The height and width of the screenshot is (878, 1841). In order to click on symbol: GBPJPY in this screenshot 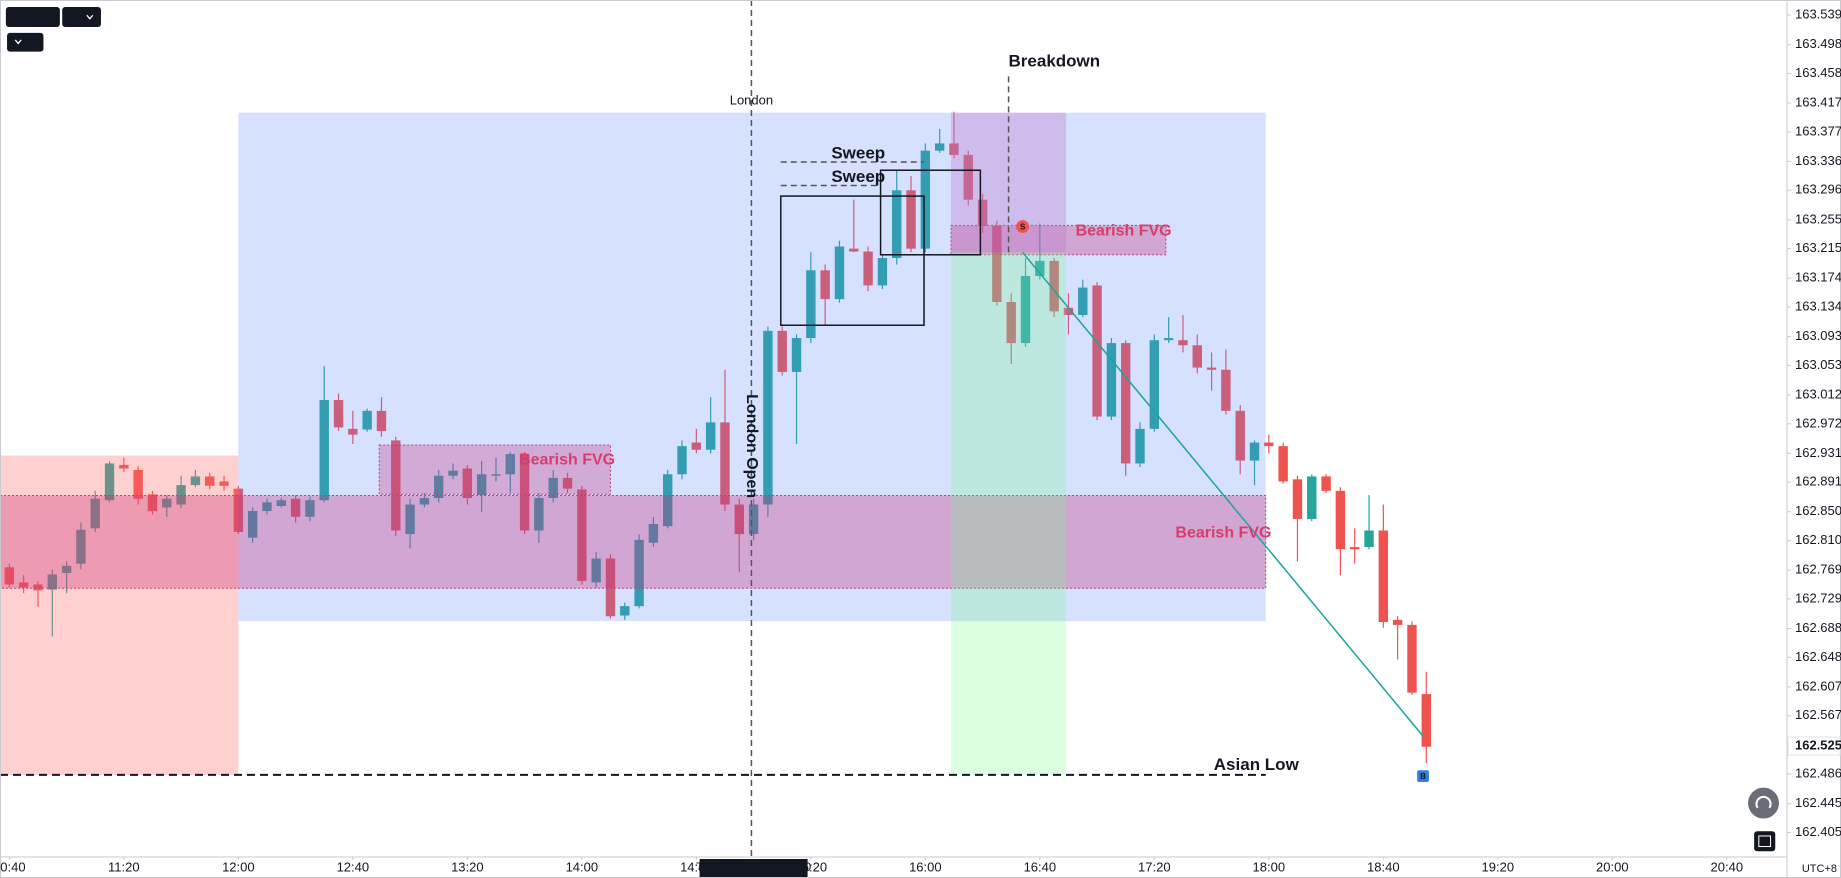, I will do `click(33, 16)`.